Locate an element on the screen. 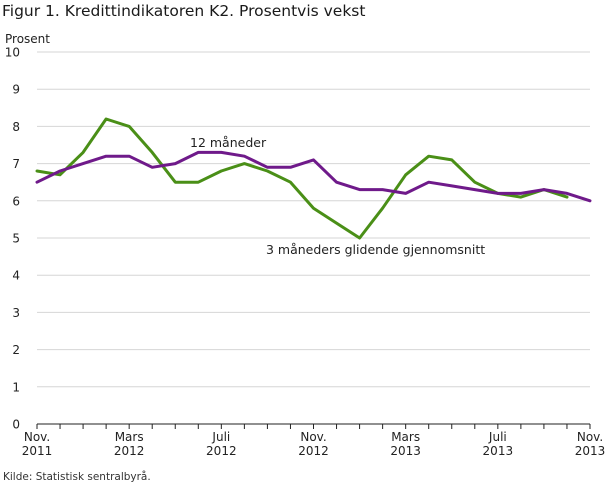 This screenshot has width=610, height=488. y-tick-label: 2 is located at coordinates (16, 350).